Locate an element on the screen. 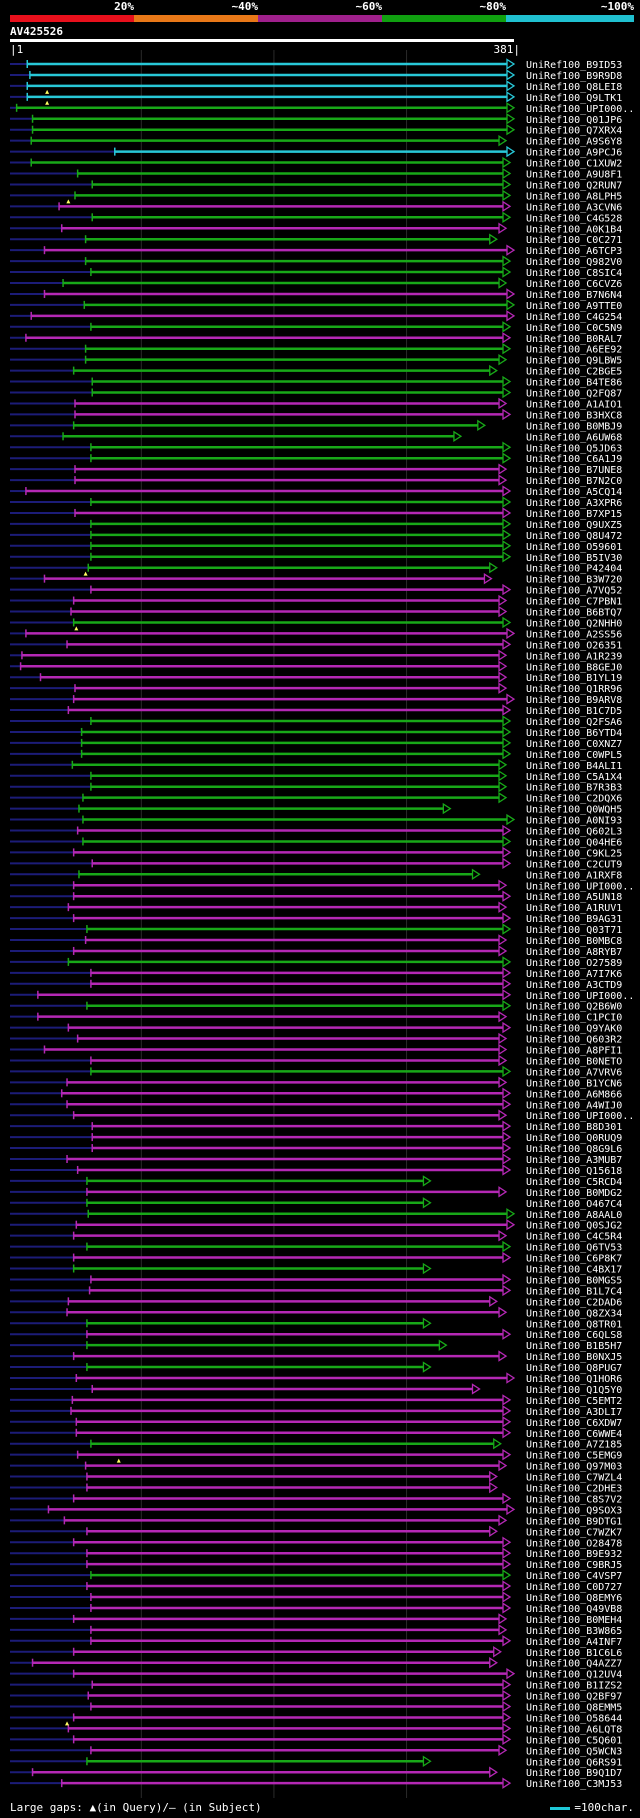 This screenshot has width=640, height=1818. hit-label: UniRef100_Q8U472 is located at coordinates (574, 536).